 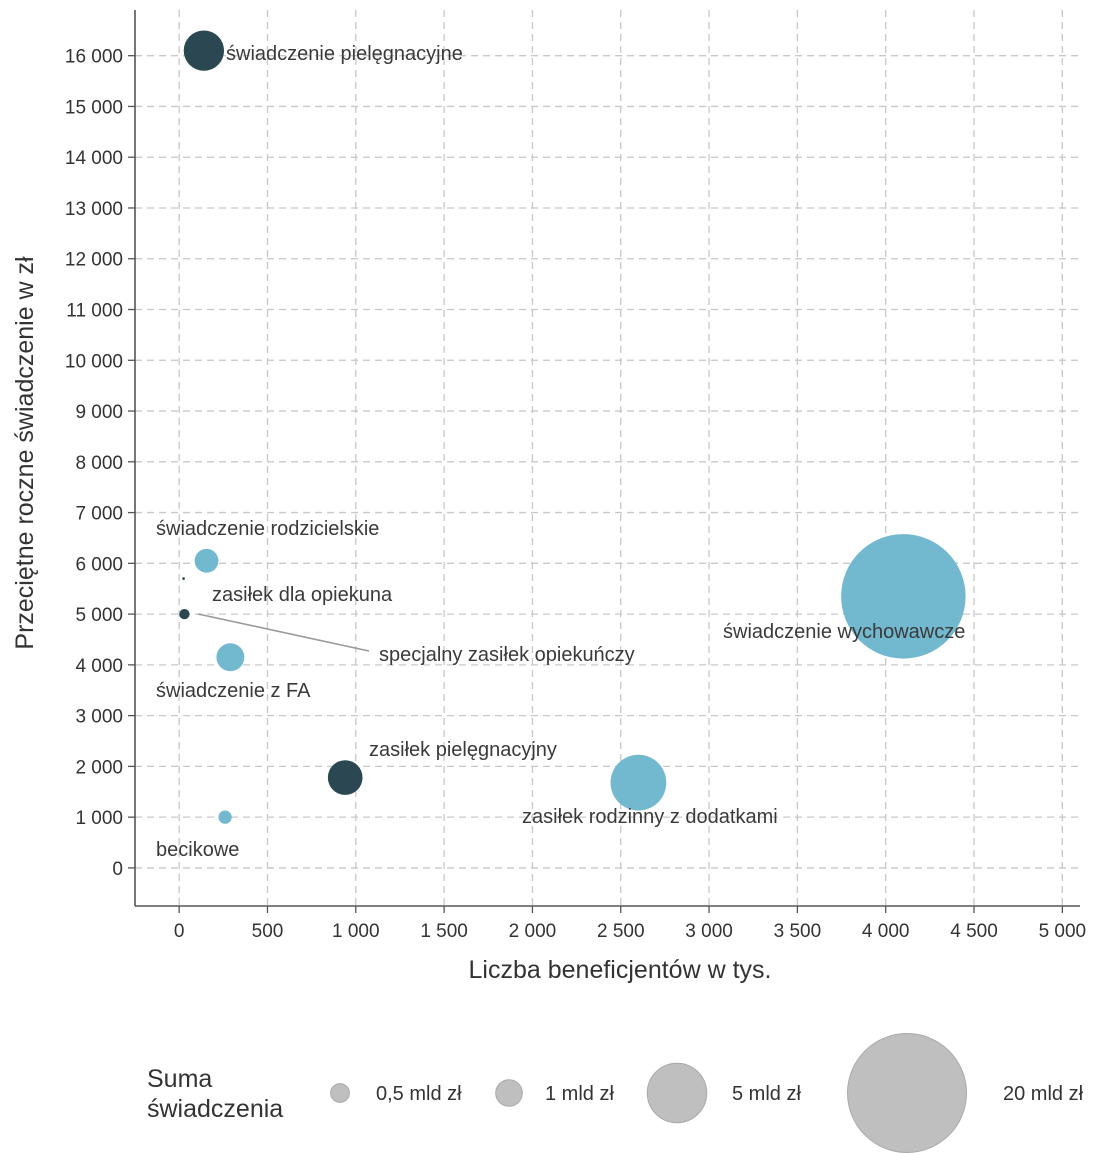 What do you see at coordinates (709, 931) in the screenshot?
I see `x-tick-label: 3 000` at bounding box center [709, 931].